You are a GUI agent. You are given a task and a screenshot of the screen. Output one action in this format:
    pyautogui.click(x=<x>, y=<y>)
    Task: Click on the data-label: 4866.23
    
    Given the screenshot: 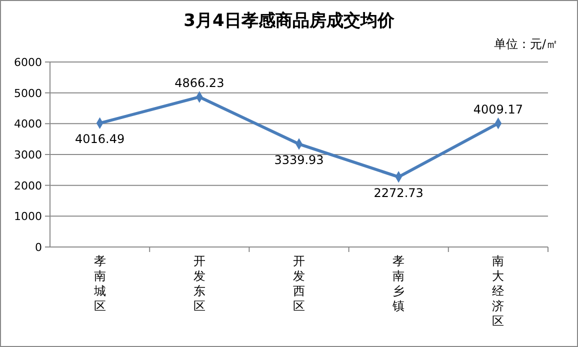 What is the action you would take?
    pyautogui.click(x=199, y=83)
    